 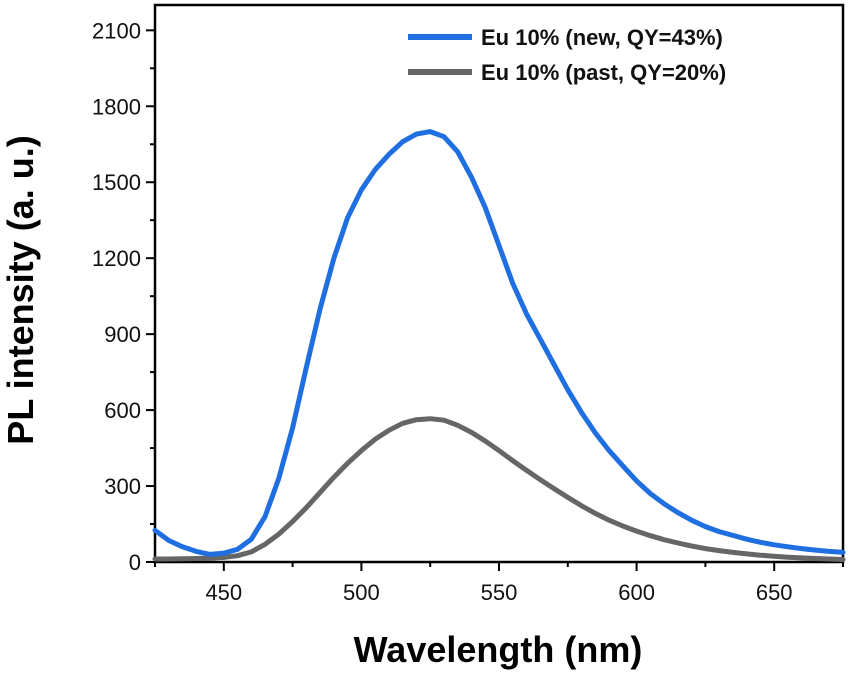 I want to click on y-tick-label: 300, so click(x=122, y=486).